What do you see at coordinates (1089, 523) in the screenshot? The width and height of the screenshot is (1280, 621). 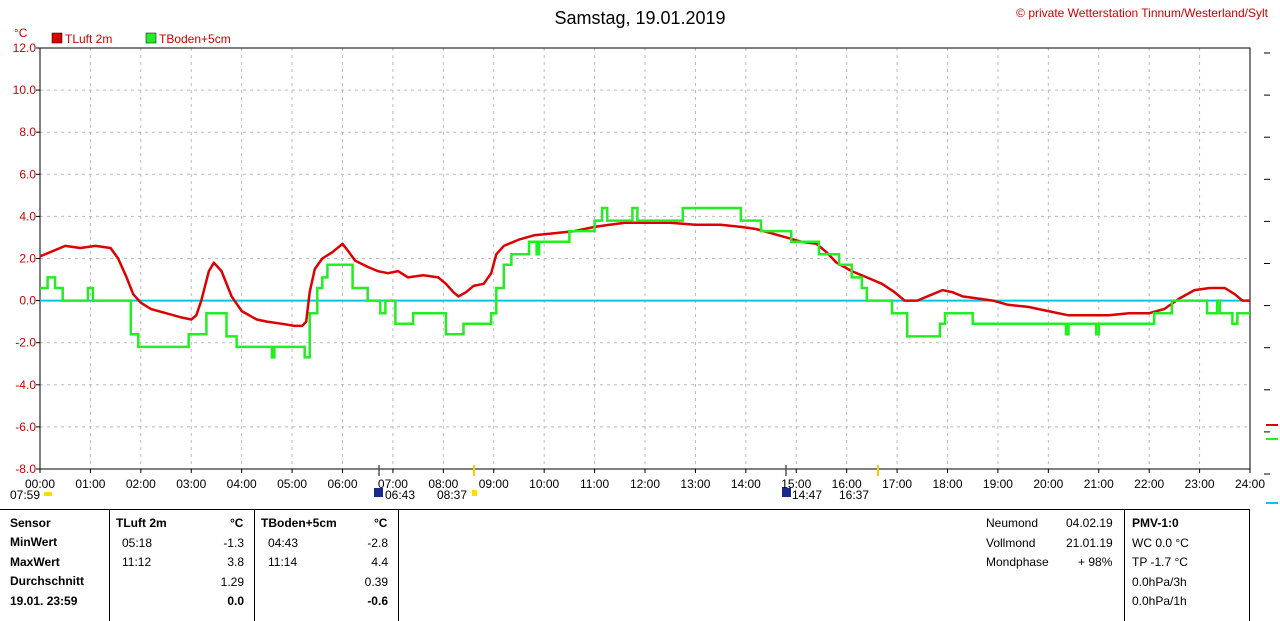 I see `new-moon-date: 04.02.19` at bounding box center [1089, 523].